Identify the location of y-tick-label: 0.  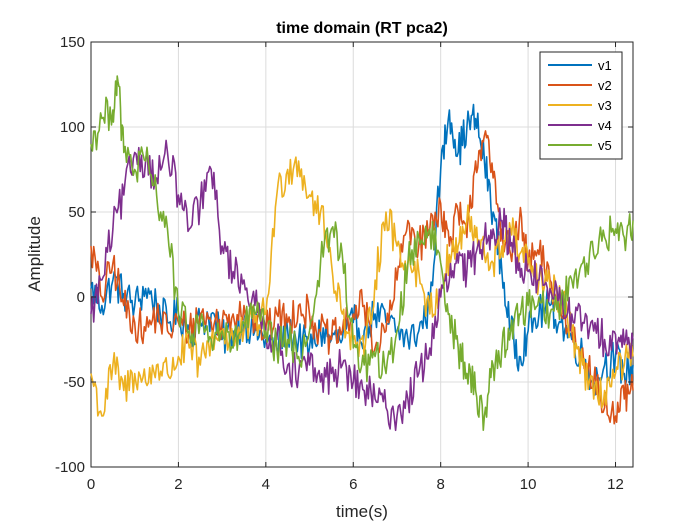
(81, 297).